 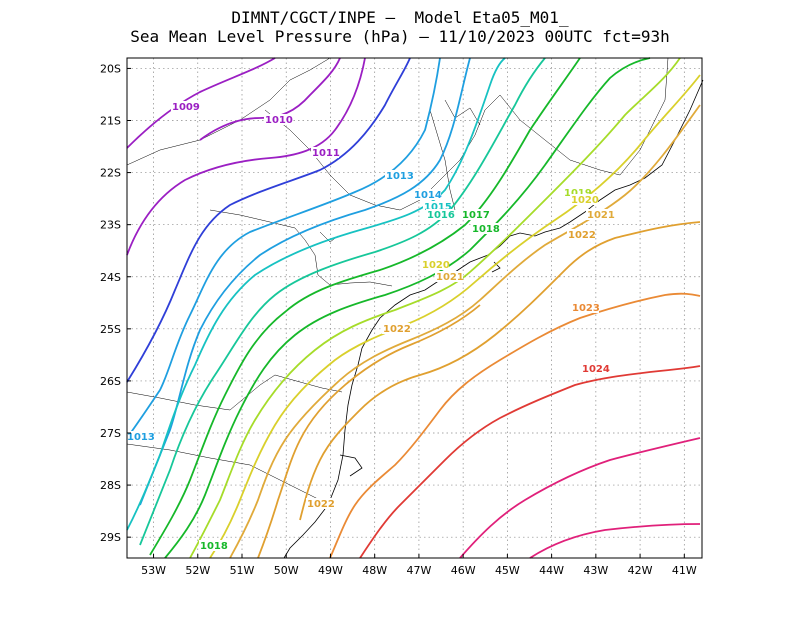 I want to click on y-tick-label: 27S, so click(x=110, y=433).